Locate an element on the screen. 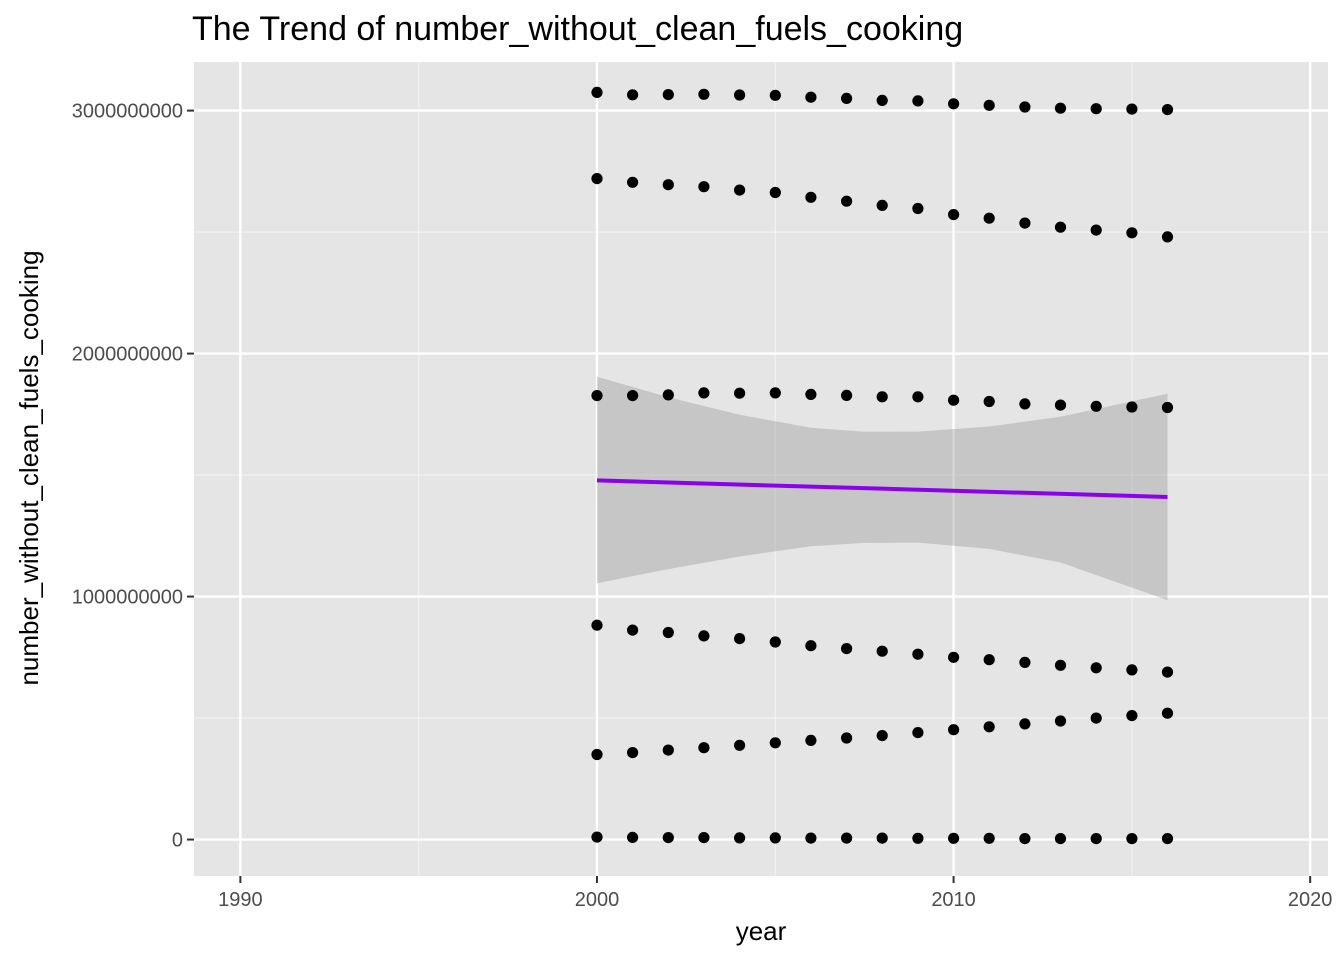 This screenshot has height=960, width=1344. trend-line-layer is located at coordinates (882, 488).